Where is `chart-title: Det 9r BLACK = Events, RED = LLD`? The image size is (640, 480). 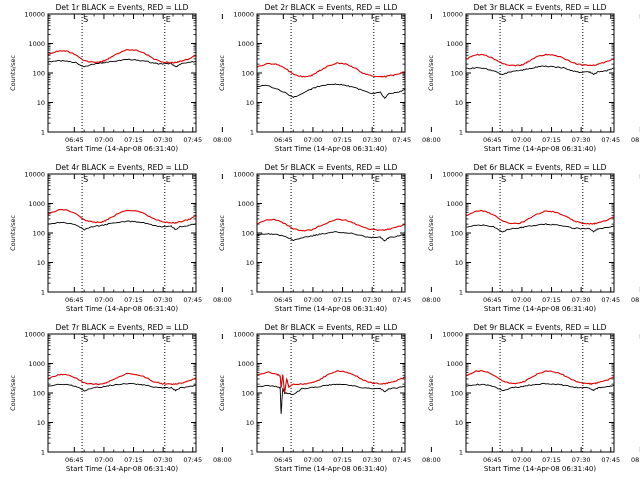
chart-title: Det 9r BLACK = Events, RED = LLD is located at coordinates (540, 327).